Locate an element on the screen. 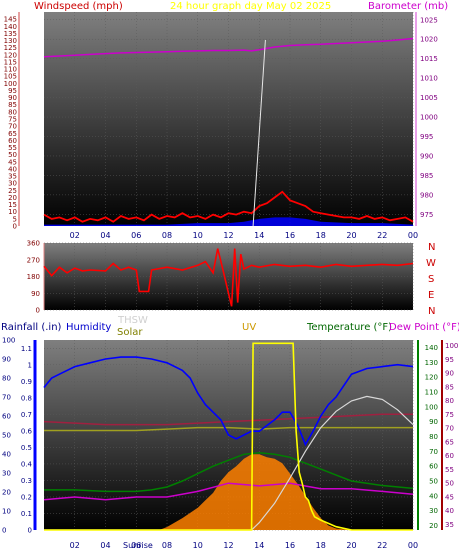 Image resolution: width=459 pixels, height=555 pixels. dewpoint-tick: 85 is located at coordinates (449, 387).